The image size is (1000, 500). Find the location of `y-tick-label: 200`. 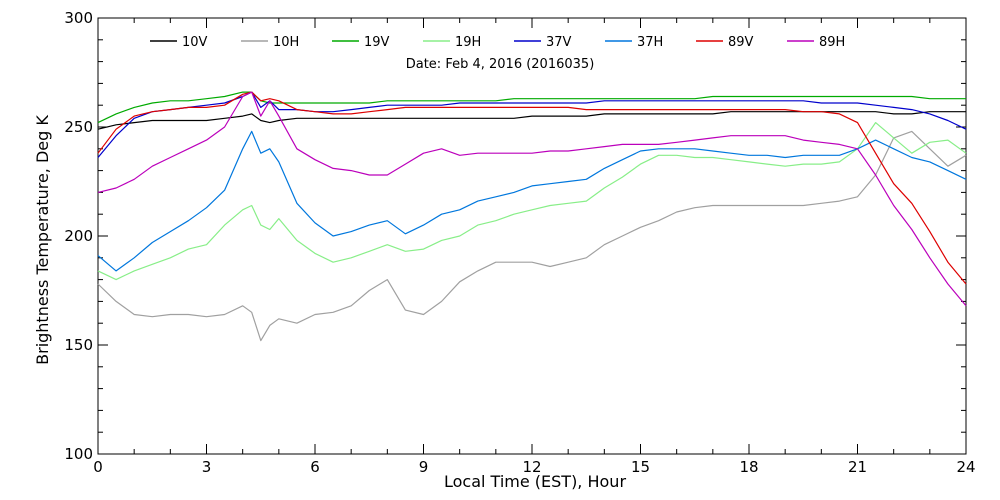

y-tick-label: 200 is located at coordinates (78, 236).